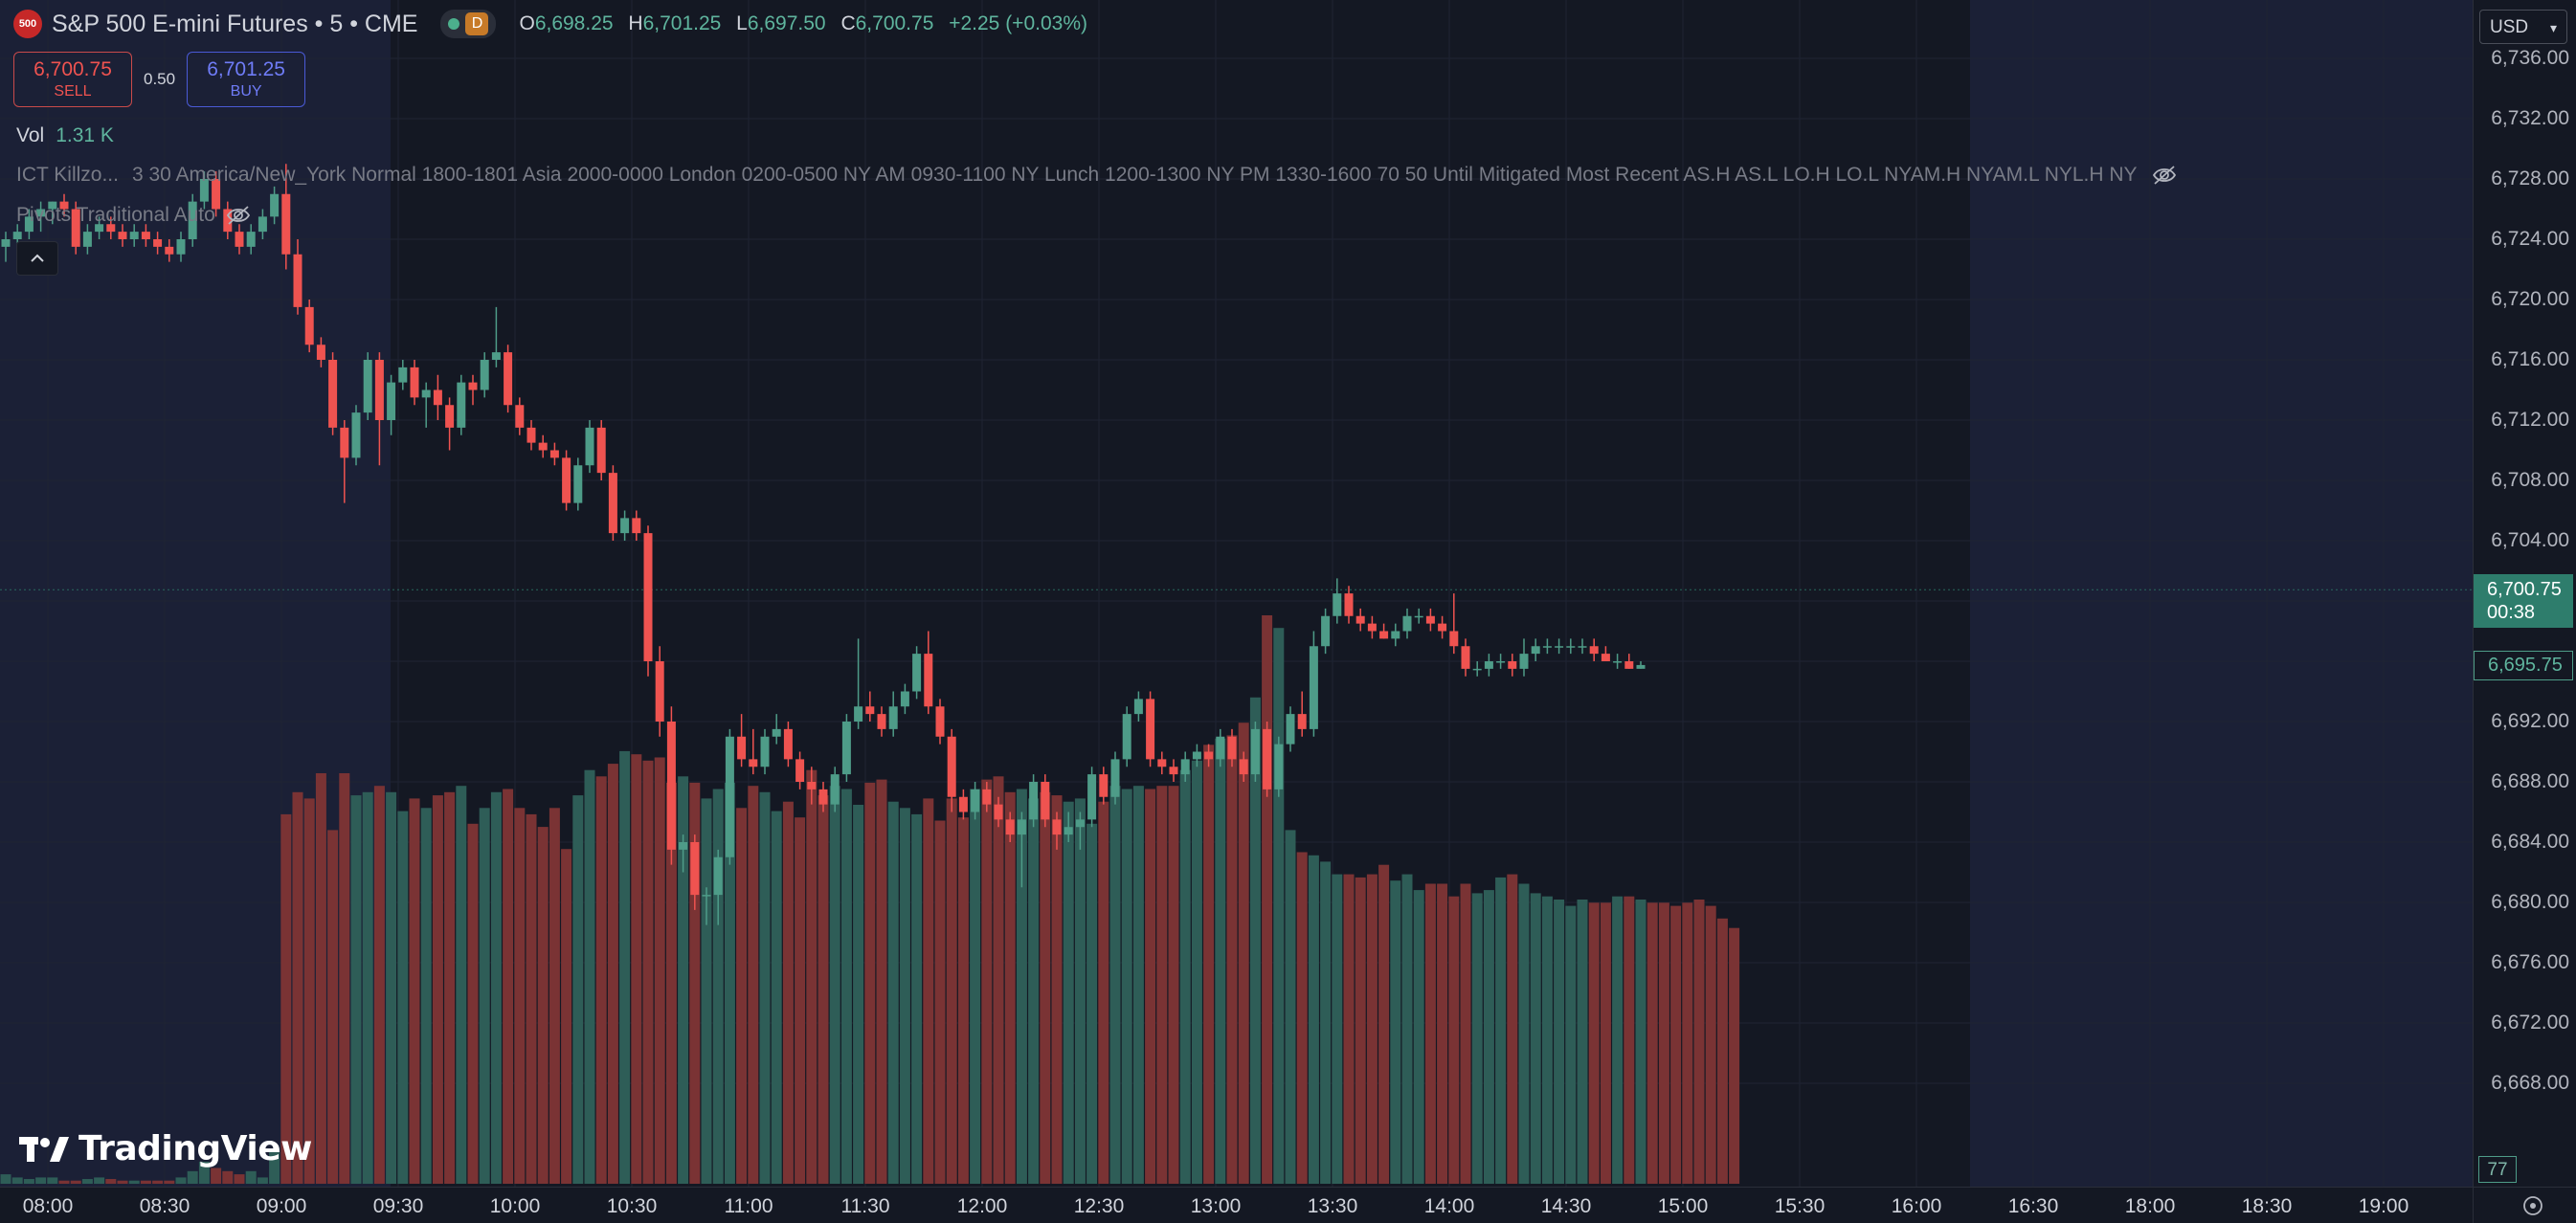  I want to click on time-axis-label: 09:00, so click(281, 1206).